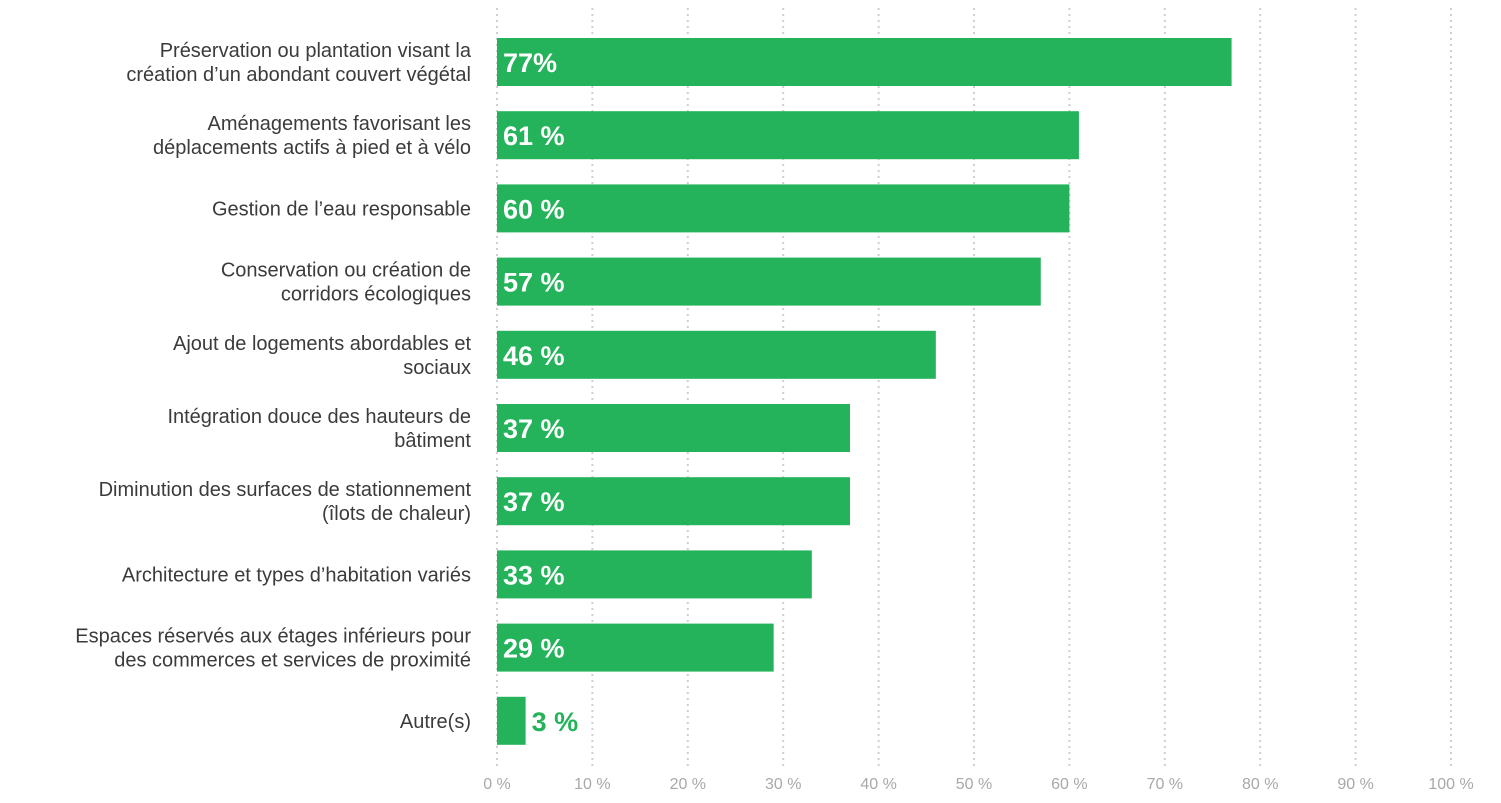  I want to click on x-tick-label-40: 40 %, so click(878, 784).